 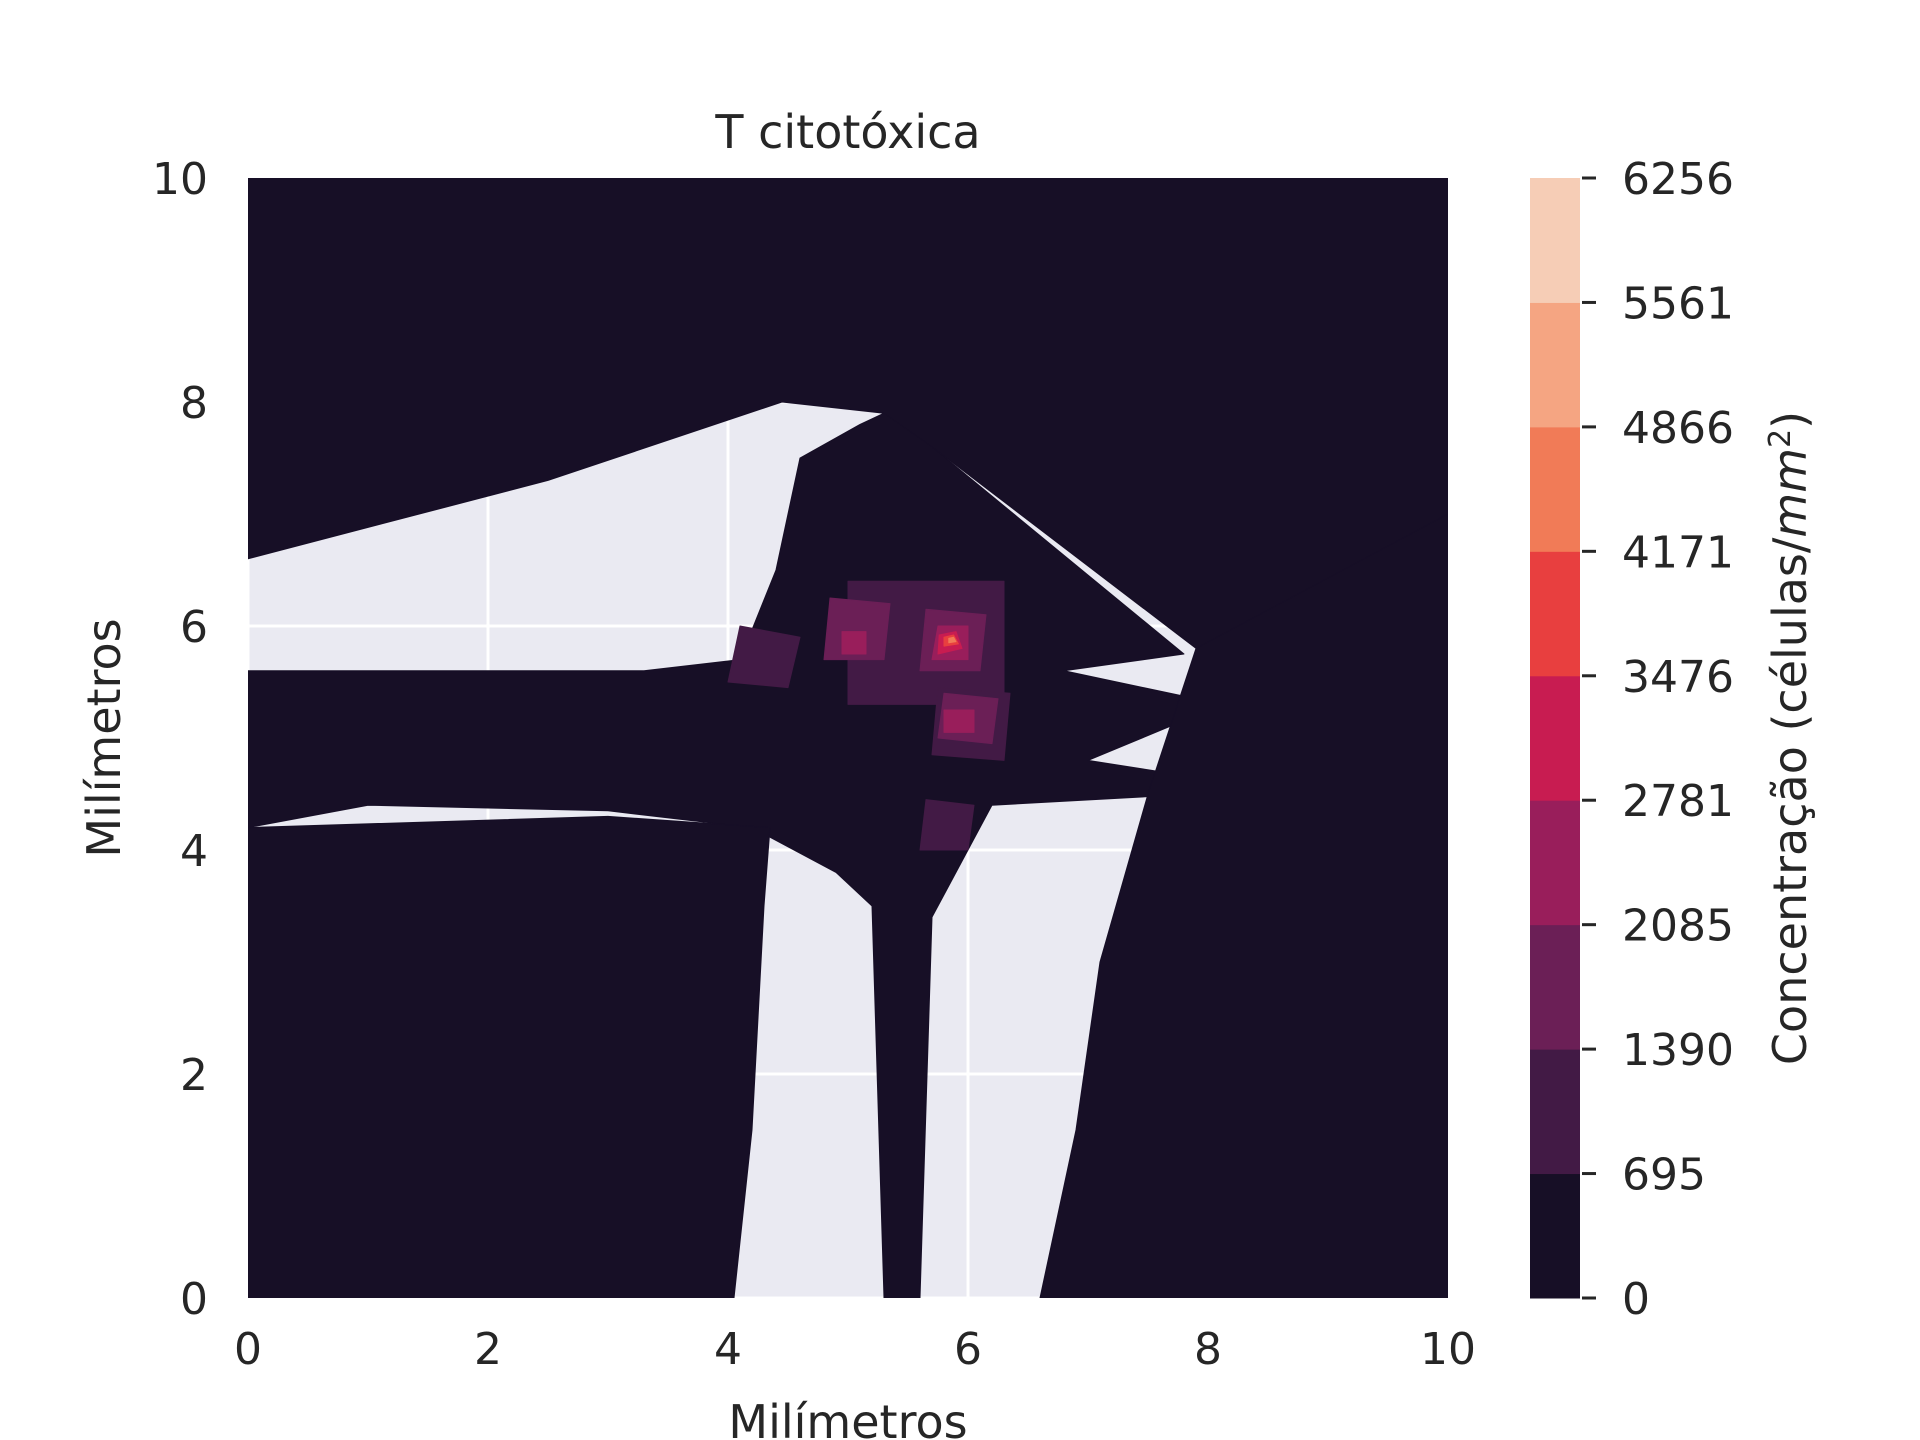 What do you see at coordinates (1678, 1050) in the screenshot?
I see `colorbar-tick-label: 1390` at bounding box center [1678, 1050].